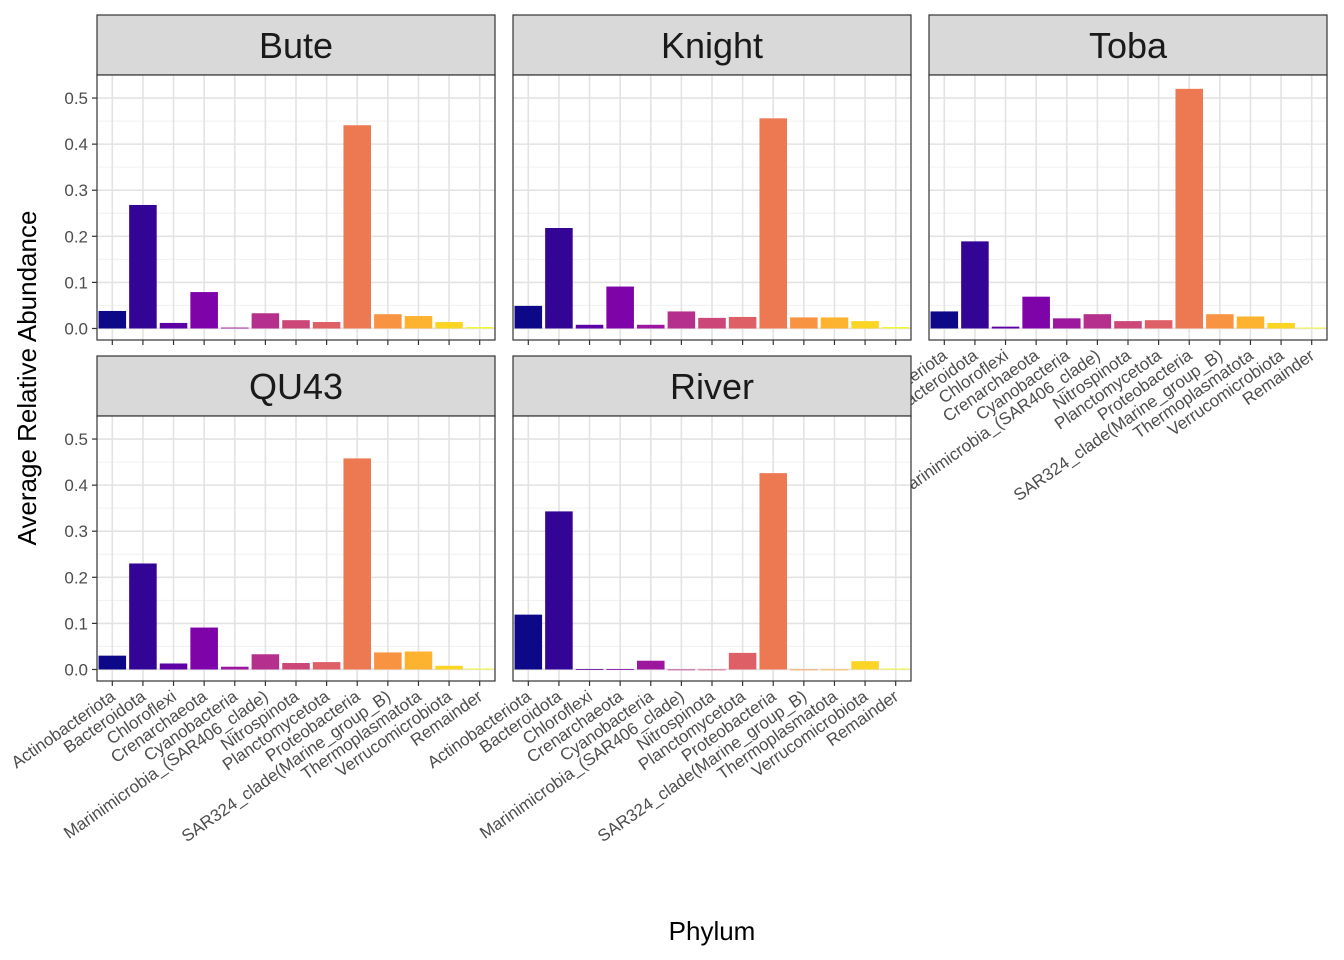 The image size is (1344, 960). Describe the element at coordinates (280, 179) in the screenshot. I see `facet-panel: Bute 0.0 0.1 0.2 0.3 0.4 0.5` at that location.